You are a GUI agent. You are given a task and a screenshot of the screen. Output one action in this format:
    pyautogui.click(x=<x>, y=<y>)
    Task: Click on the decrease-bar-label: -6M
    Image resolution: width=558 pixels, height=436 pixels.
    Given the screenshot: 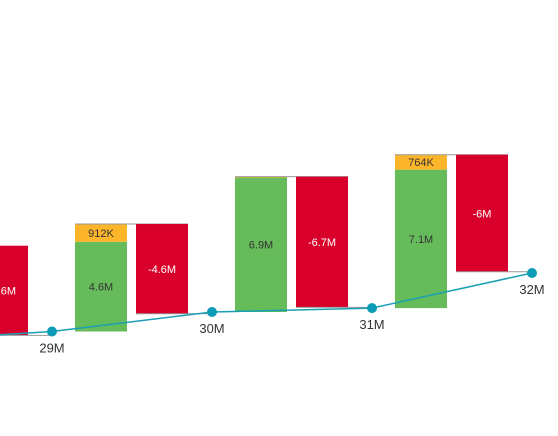 What is the action you would take?
    pyautogui.click(x=482, y=214)
    